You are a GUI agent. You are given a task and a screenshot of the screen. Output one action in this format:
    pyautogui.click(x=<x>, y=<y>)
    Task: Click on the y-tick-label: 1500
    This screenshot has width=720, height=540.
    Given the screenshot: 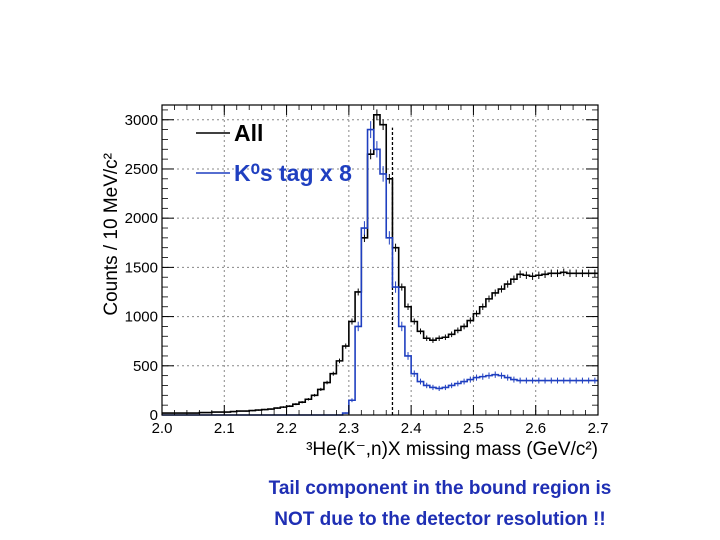 What is the action you would take?
    pyautogui.click(x=141, y=267)
    